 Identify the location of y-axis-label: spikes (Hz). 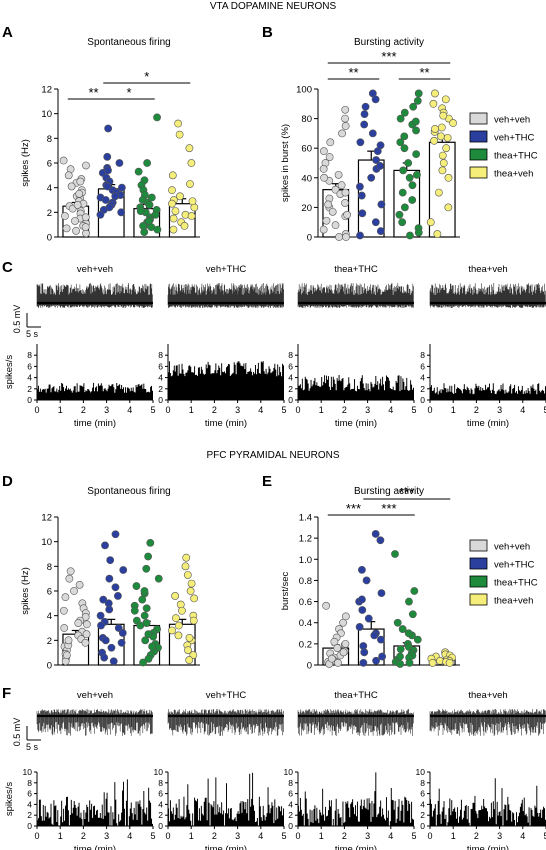
(25, 163).